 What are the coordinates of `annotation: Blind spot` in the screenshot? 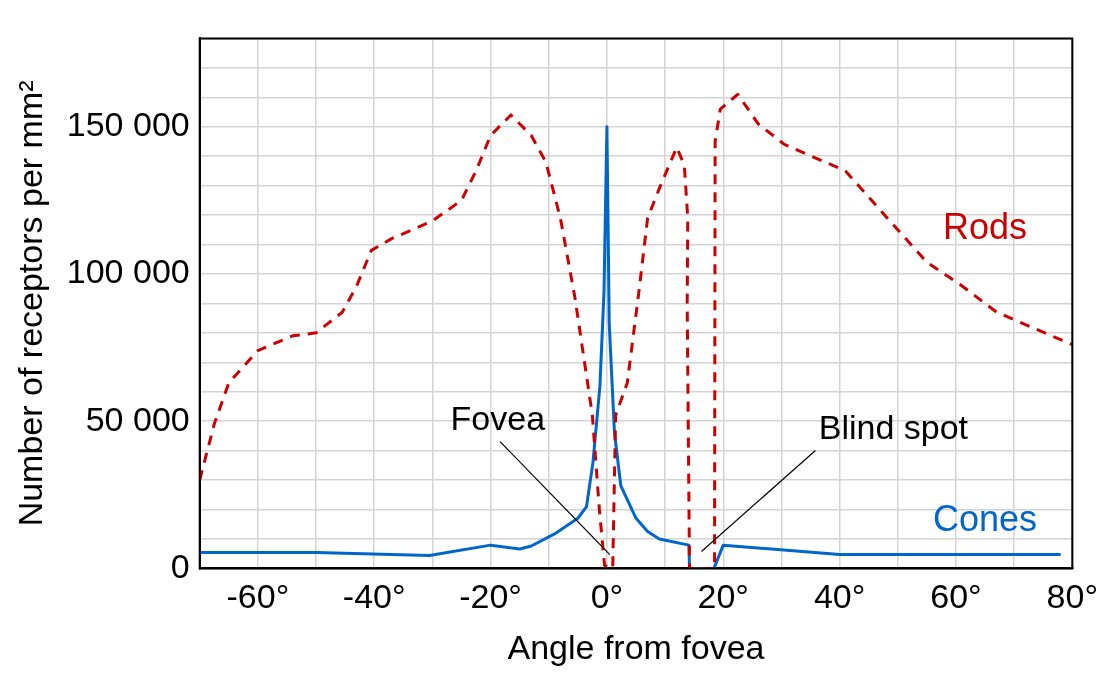 It's located at (893, 426).